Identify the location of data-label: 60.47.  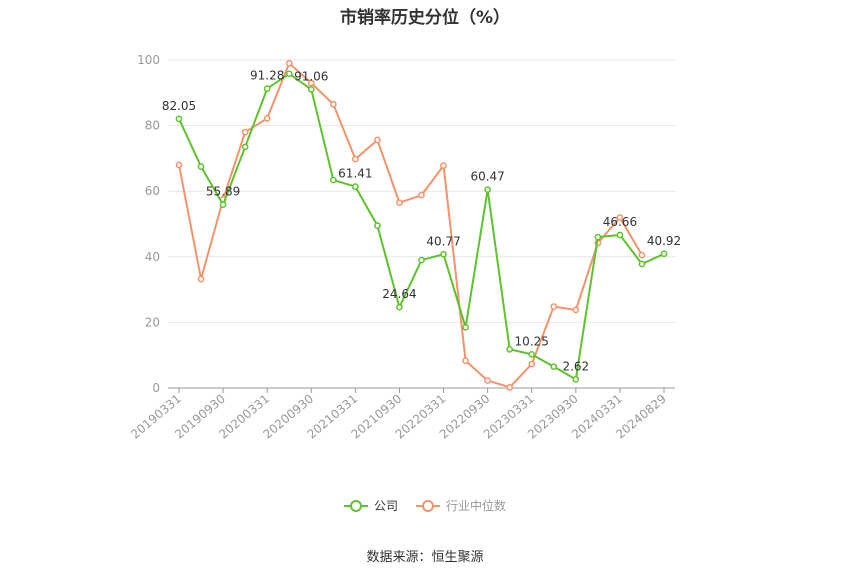
(487, 177).